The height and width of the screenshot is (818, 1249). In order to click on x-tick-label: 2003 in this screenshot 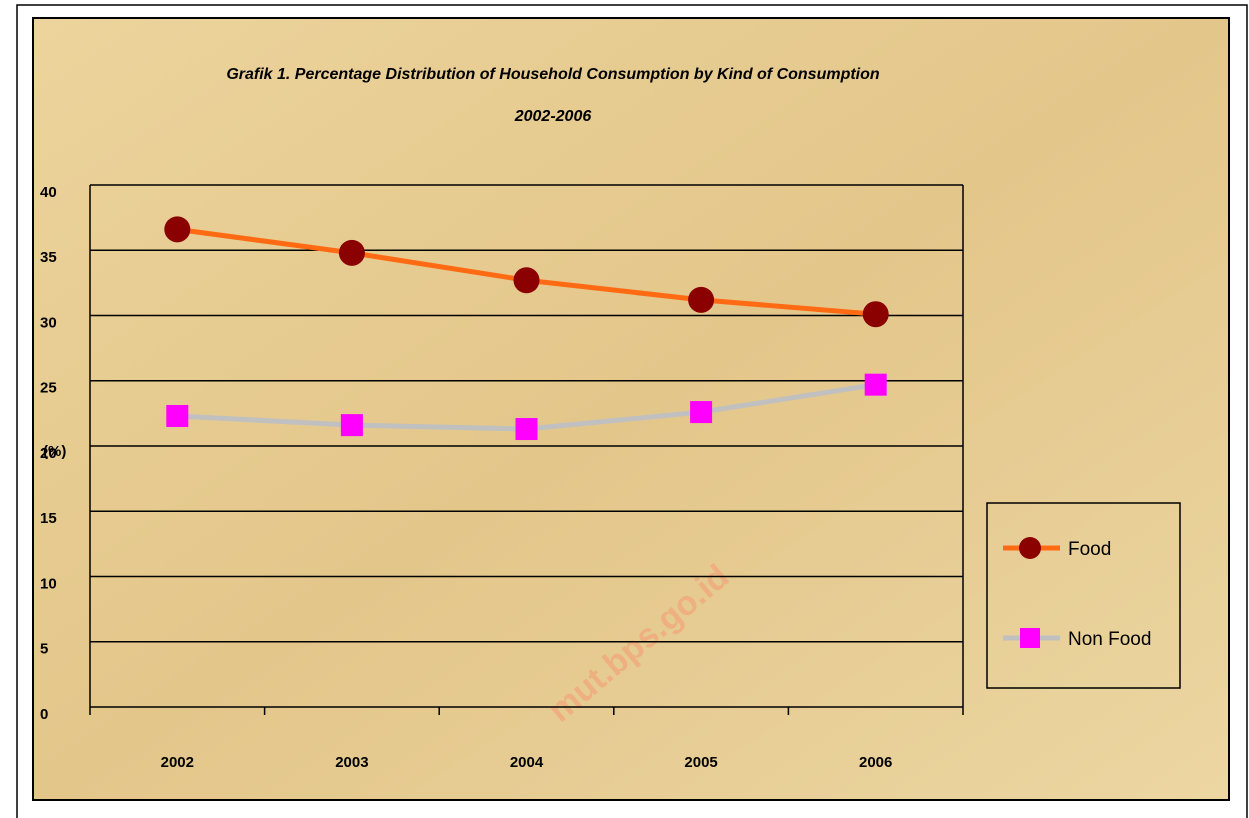, I will do `click(351, 762)`.